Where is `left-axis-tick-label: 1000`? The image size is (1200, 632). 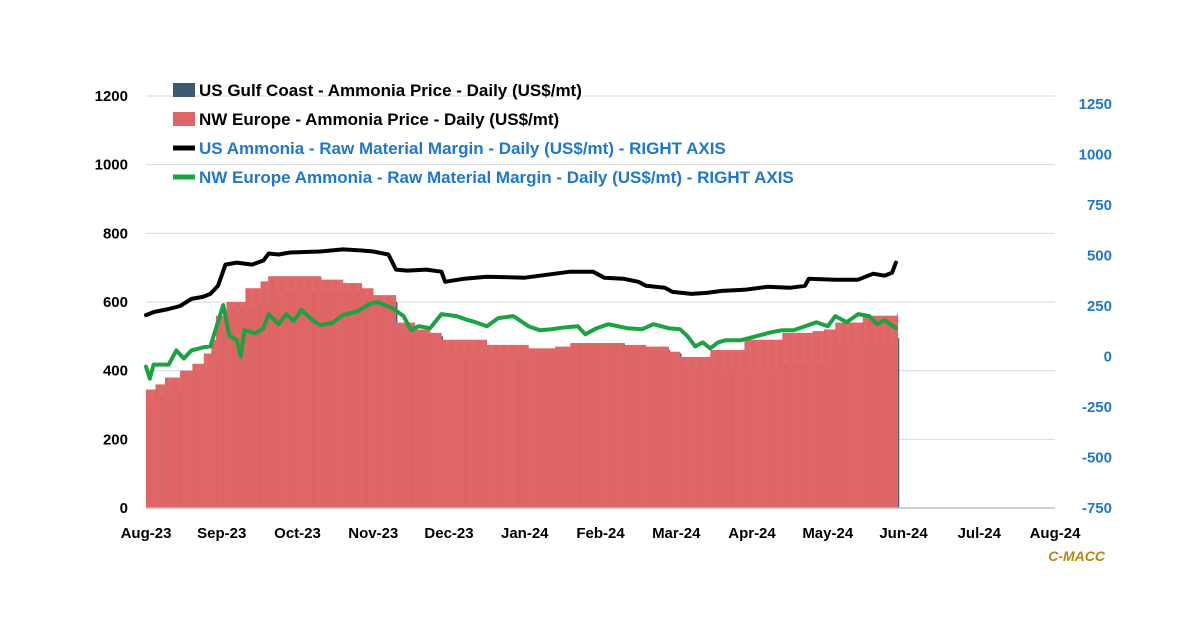
left-axis-tick-label: 1000 is located at coordinates (111, 165).